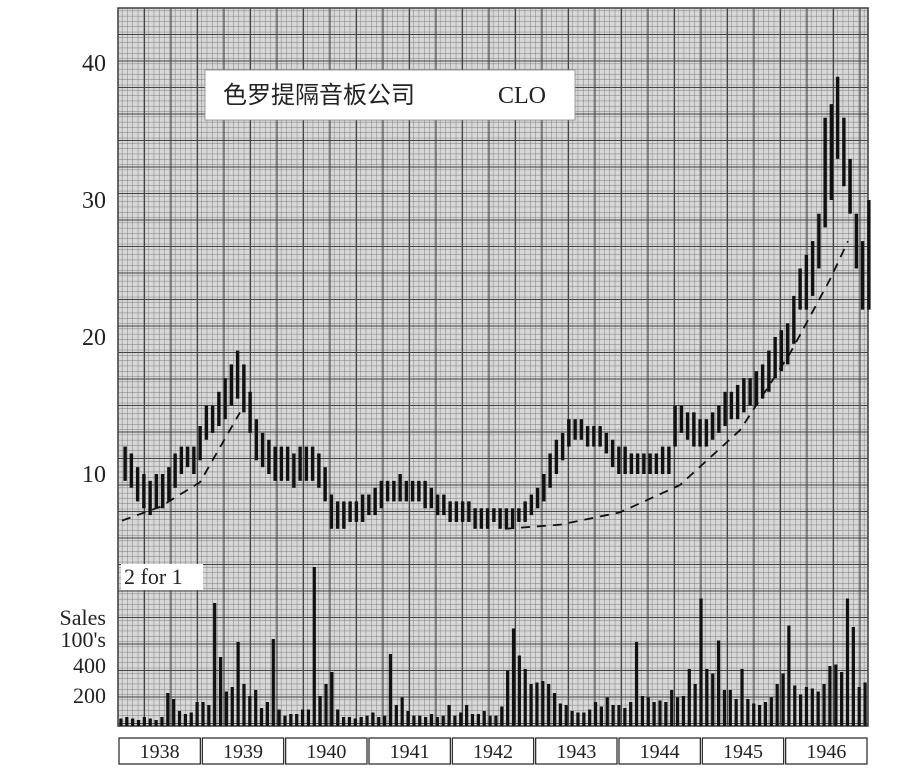 This screenshot has height=772, width=922. I want to click on split-note: 2 for 1, so click(153, 576).